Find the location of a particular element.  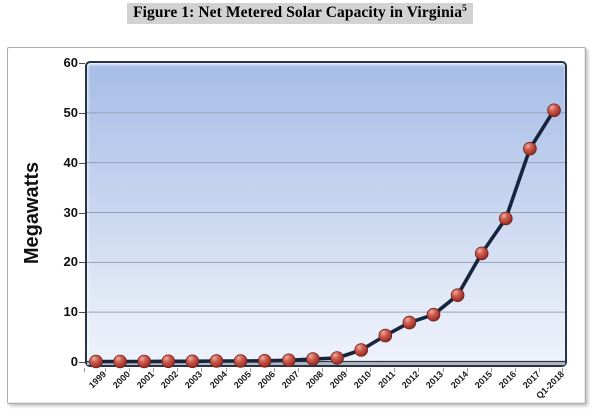

plot-floor is located at coordinates (326, 363).